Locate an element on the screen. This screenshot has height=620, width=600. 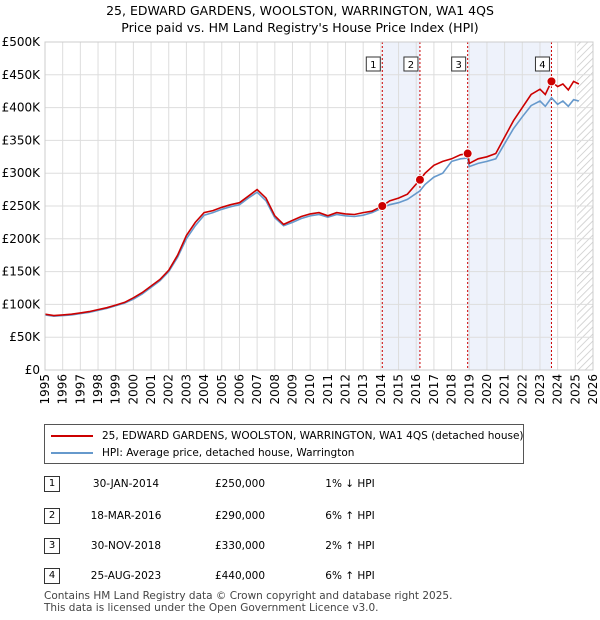
y-tick-label: £200K is located at coordinates (22, 239).